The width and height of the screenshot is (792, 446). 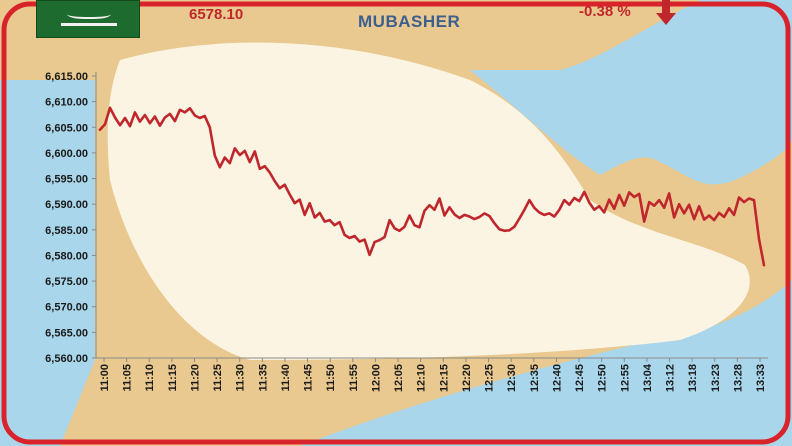 What do you see at coordinates (409, 21) in the screenshot?
I see `brand-logo: MUBASHER` at bounding box center [409, 21].